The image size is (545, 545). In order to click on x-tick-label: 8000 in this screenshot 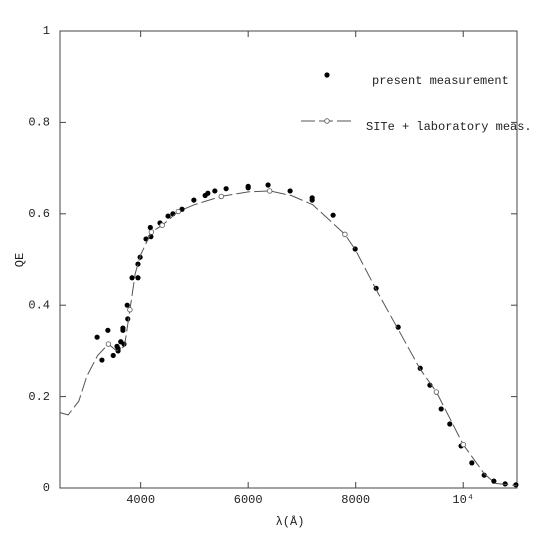, I will do `click(355, 500)`.